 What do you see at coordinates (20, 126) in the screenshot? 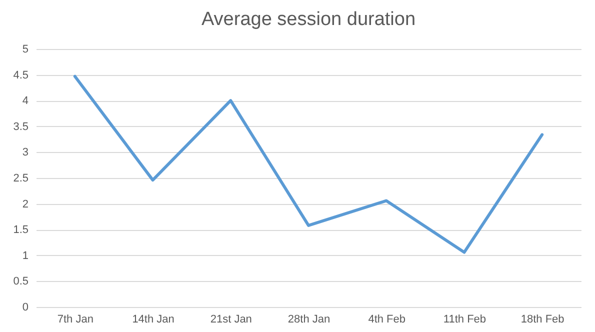
I see `y-tick-label: 3.5` at bounding box center [20, 126].